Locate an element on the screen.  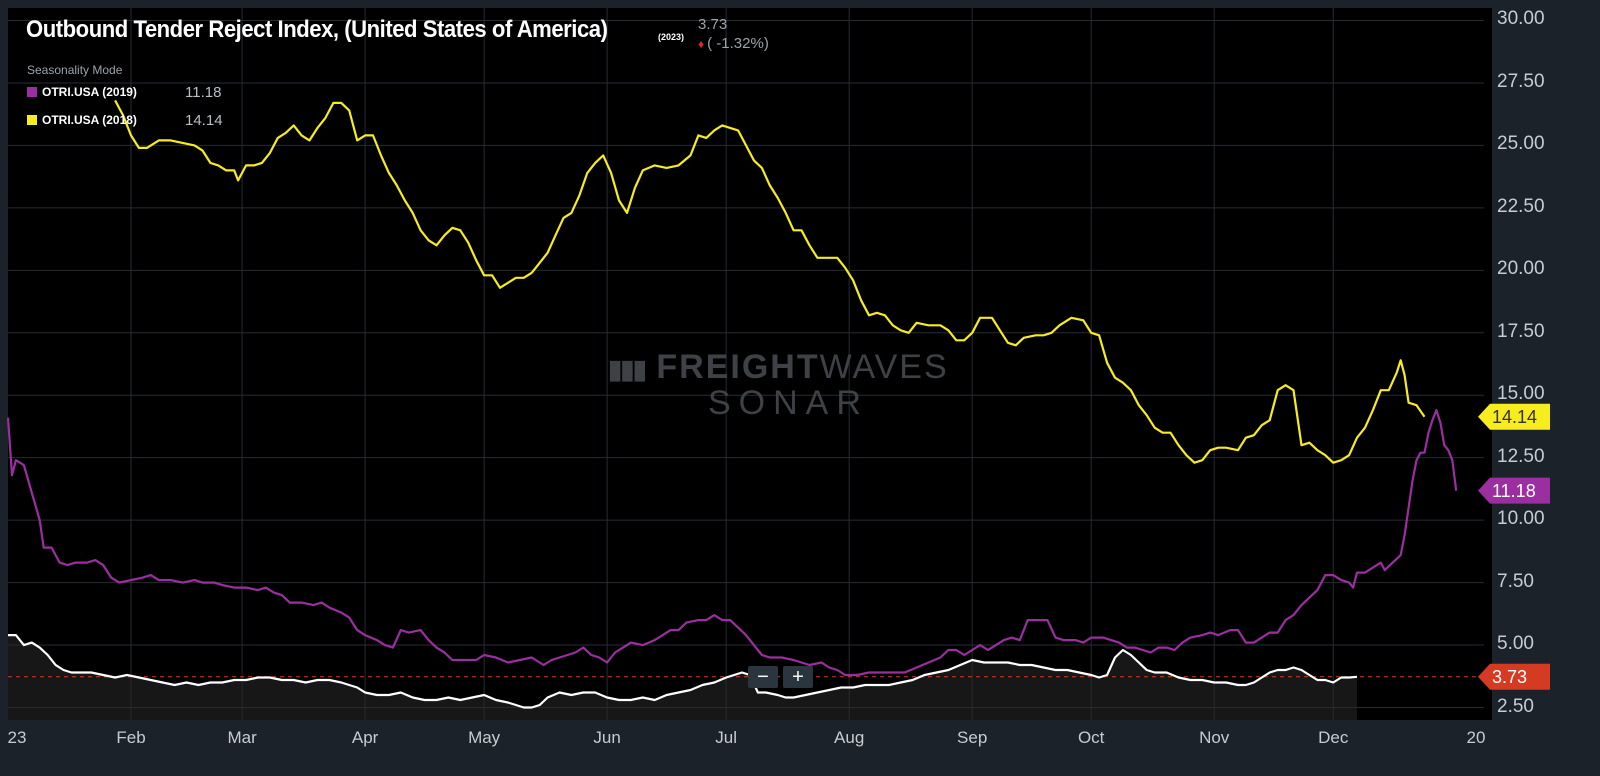
y-tick-label: 25.00 is located at coordinates (1521, 144).